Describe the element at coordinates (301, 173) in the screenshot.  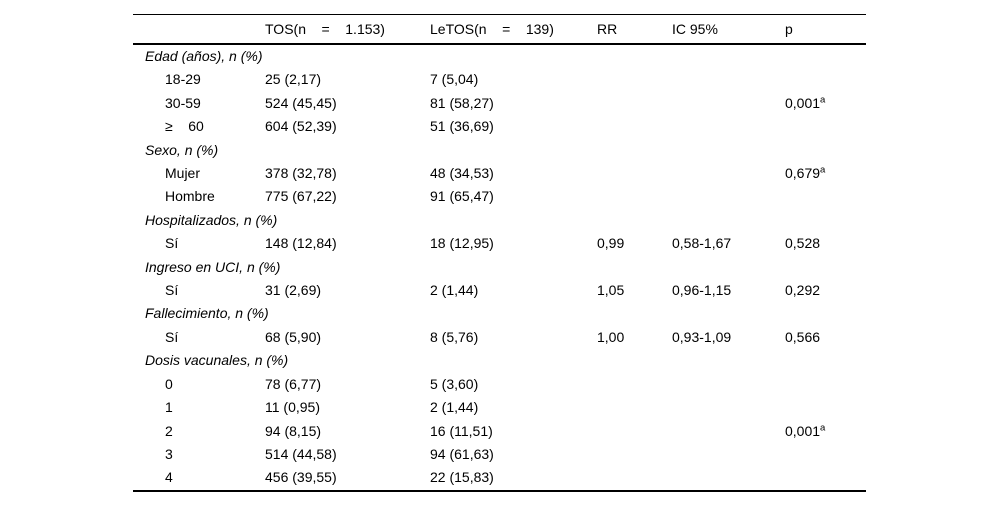
I see `cell-tos: 378 (32,78)` at that location.